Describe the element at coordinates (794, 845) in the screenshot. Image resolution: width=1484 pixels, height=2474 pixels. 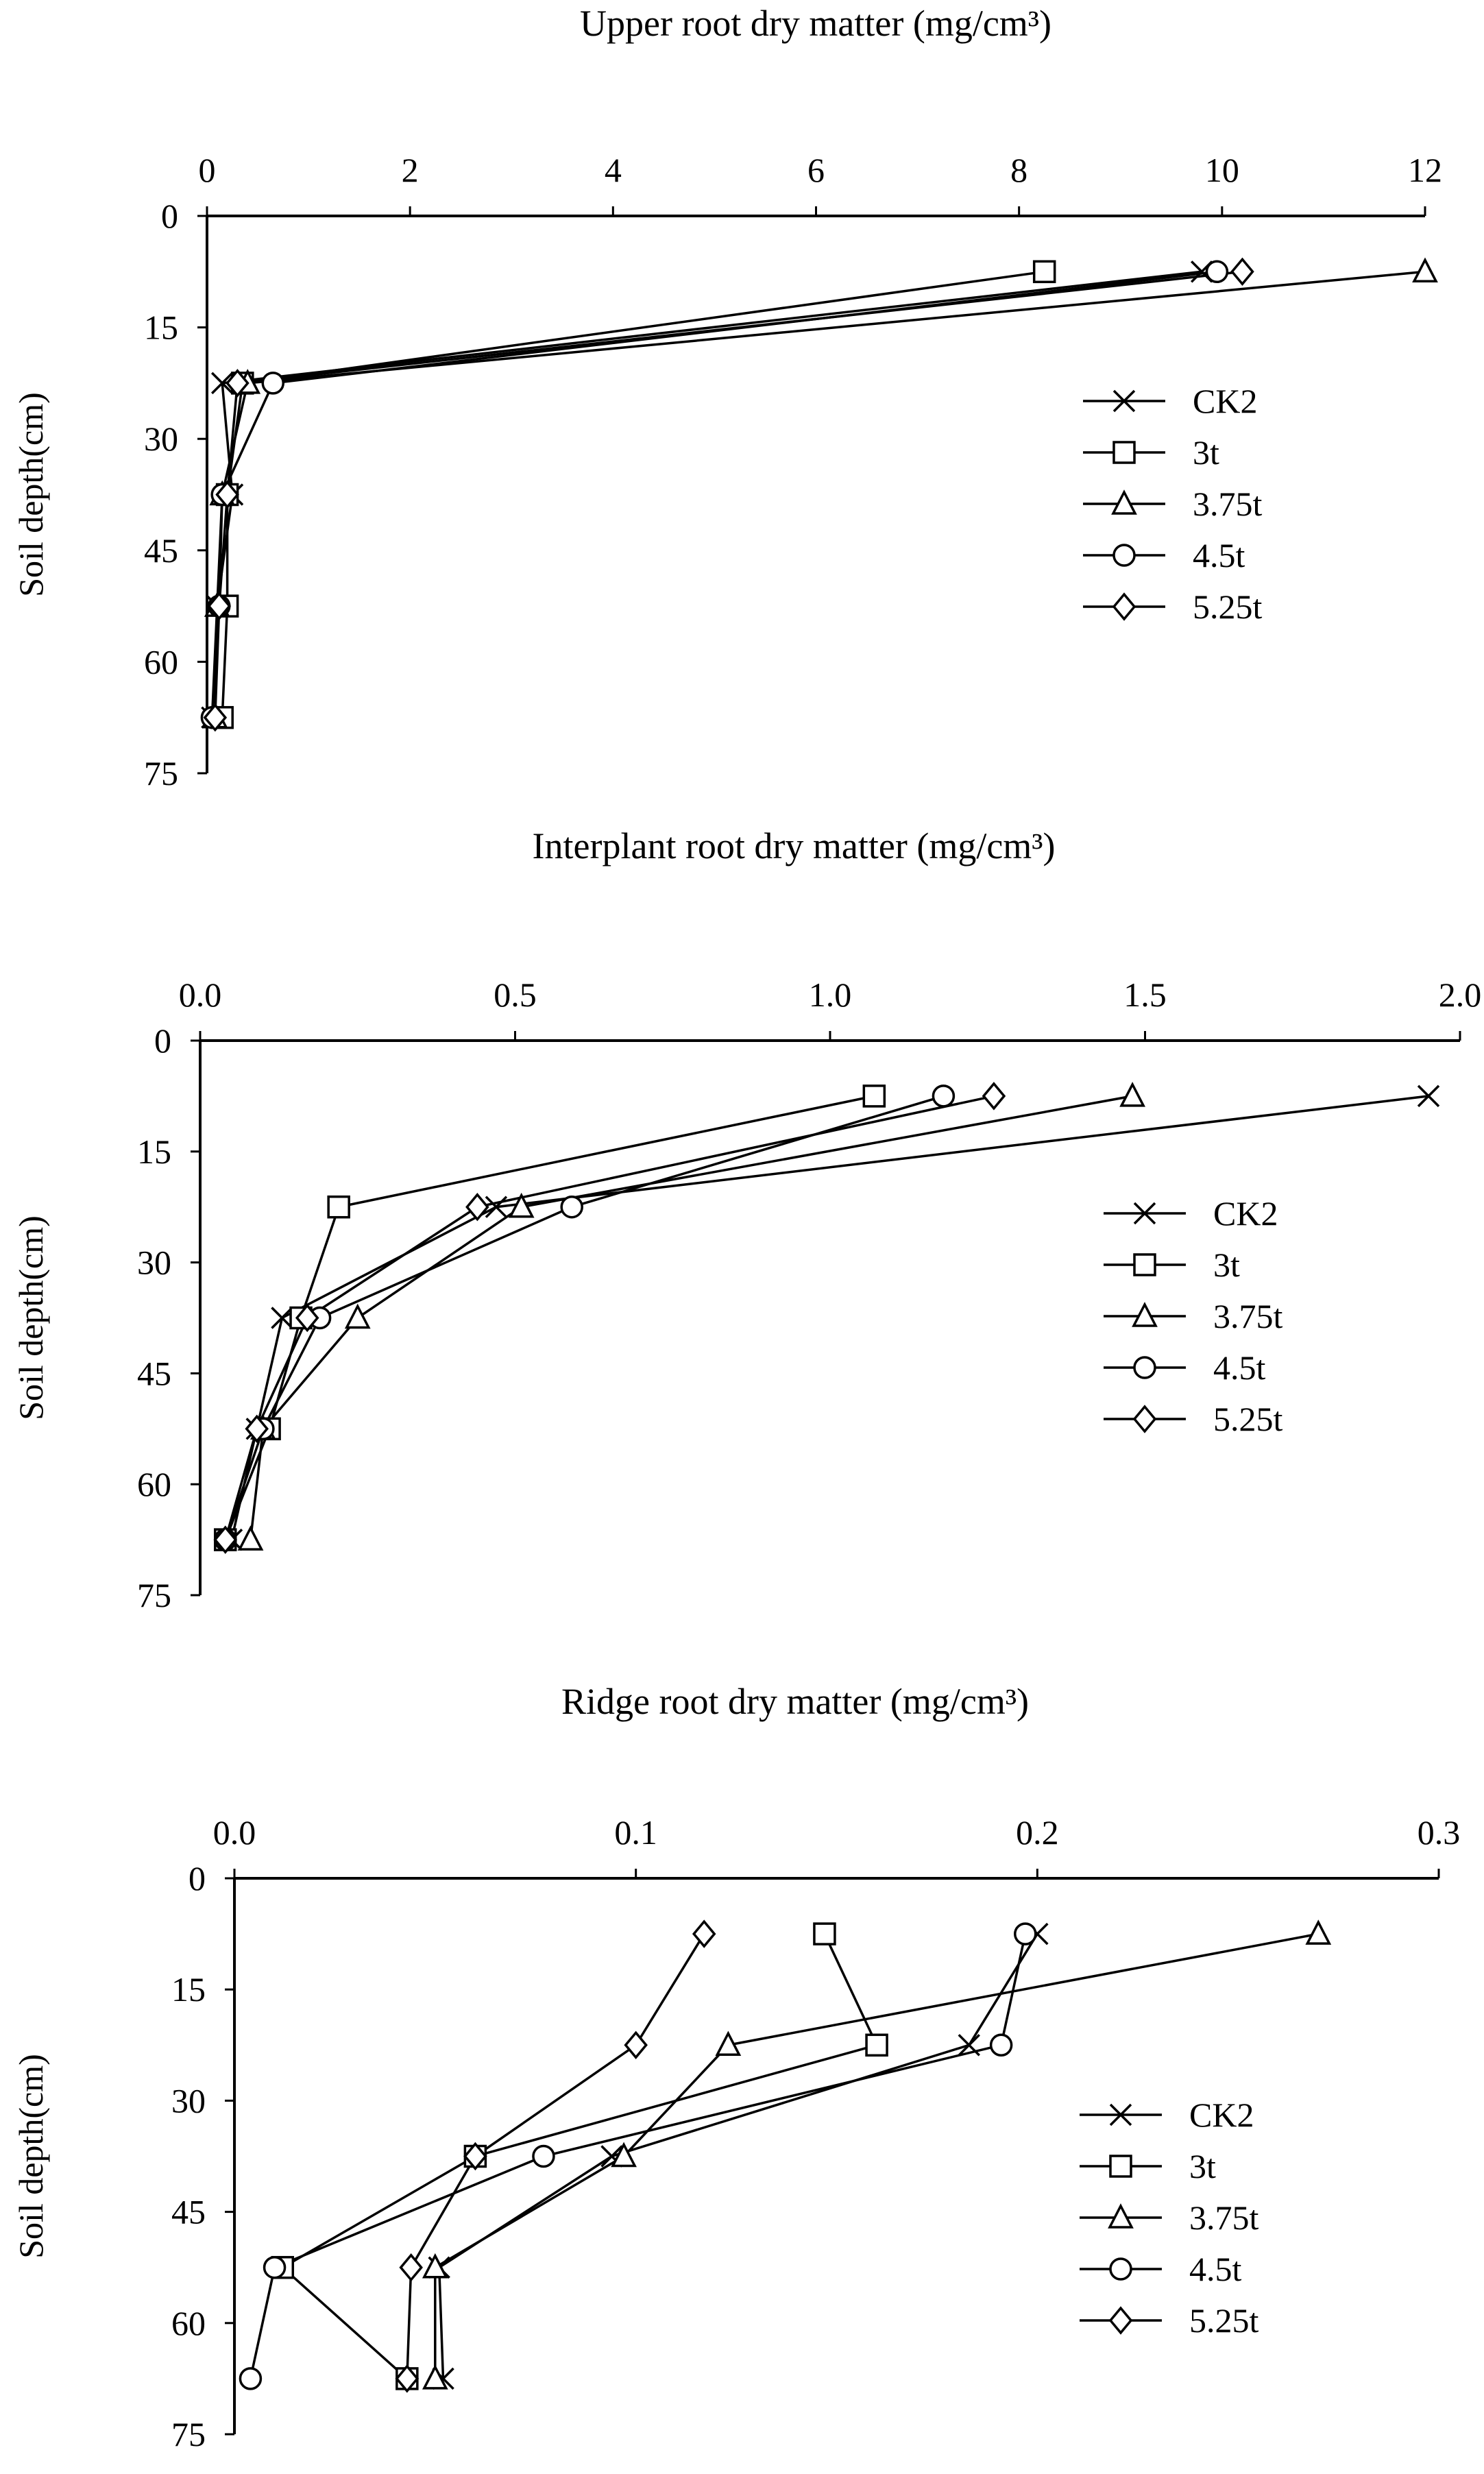
I see `chart-title: Interplant root dry matter (mg/cm³)` at that location.